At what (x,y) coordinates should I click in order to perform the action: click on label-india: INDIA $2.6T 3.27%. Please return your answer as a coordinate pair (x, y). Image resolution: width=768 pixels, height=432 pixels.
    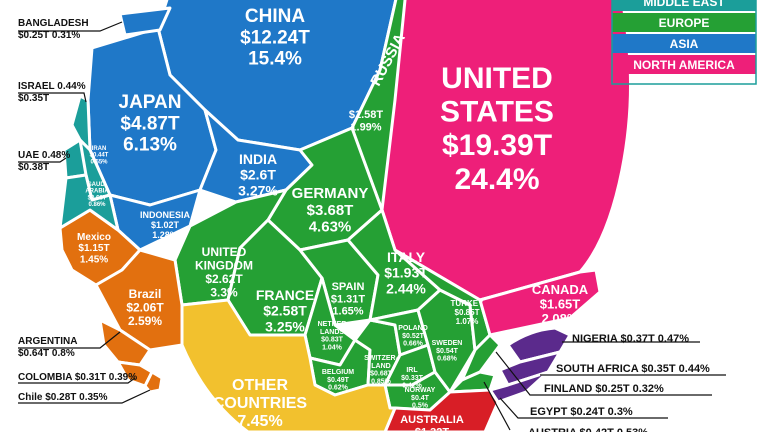
    Looking at the image, I should click on (258, 174).